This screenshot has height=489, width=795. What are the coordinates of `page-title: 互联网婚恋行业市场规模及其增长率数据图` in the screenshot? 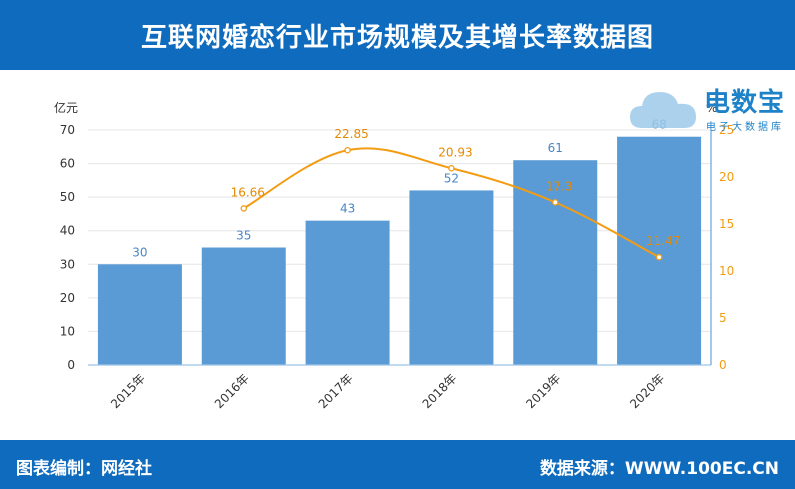 It's located at (397, 37).